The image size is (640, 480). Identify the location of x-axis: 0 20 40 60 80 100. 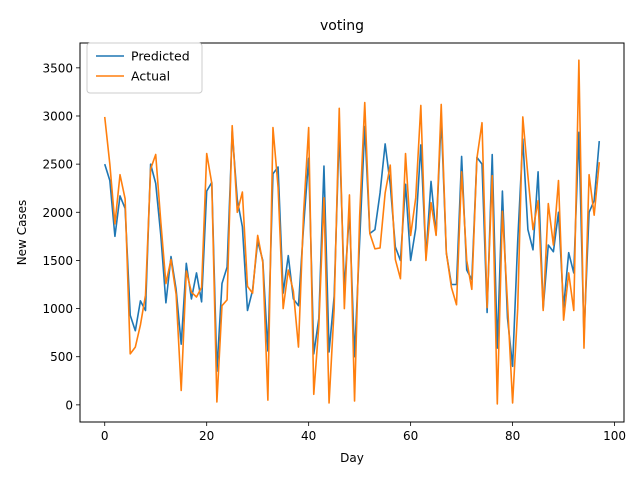
(363, 432).